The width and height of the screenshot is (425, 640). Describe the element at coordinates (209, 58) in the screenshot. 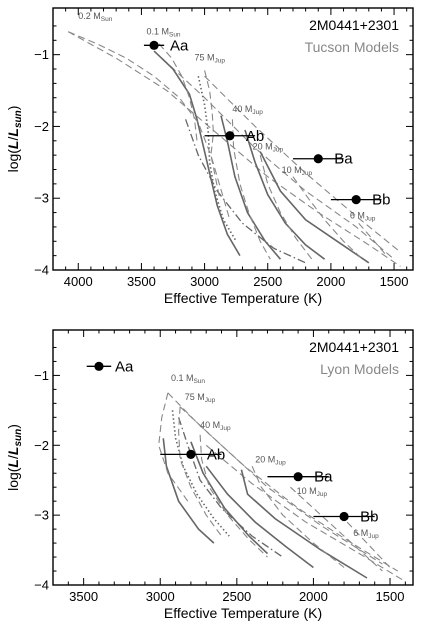

I see `track-label-3: 75 MJup` at that location.